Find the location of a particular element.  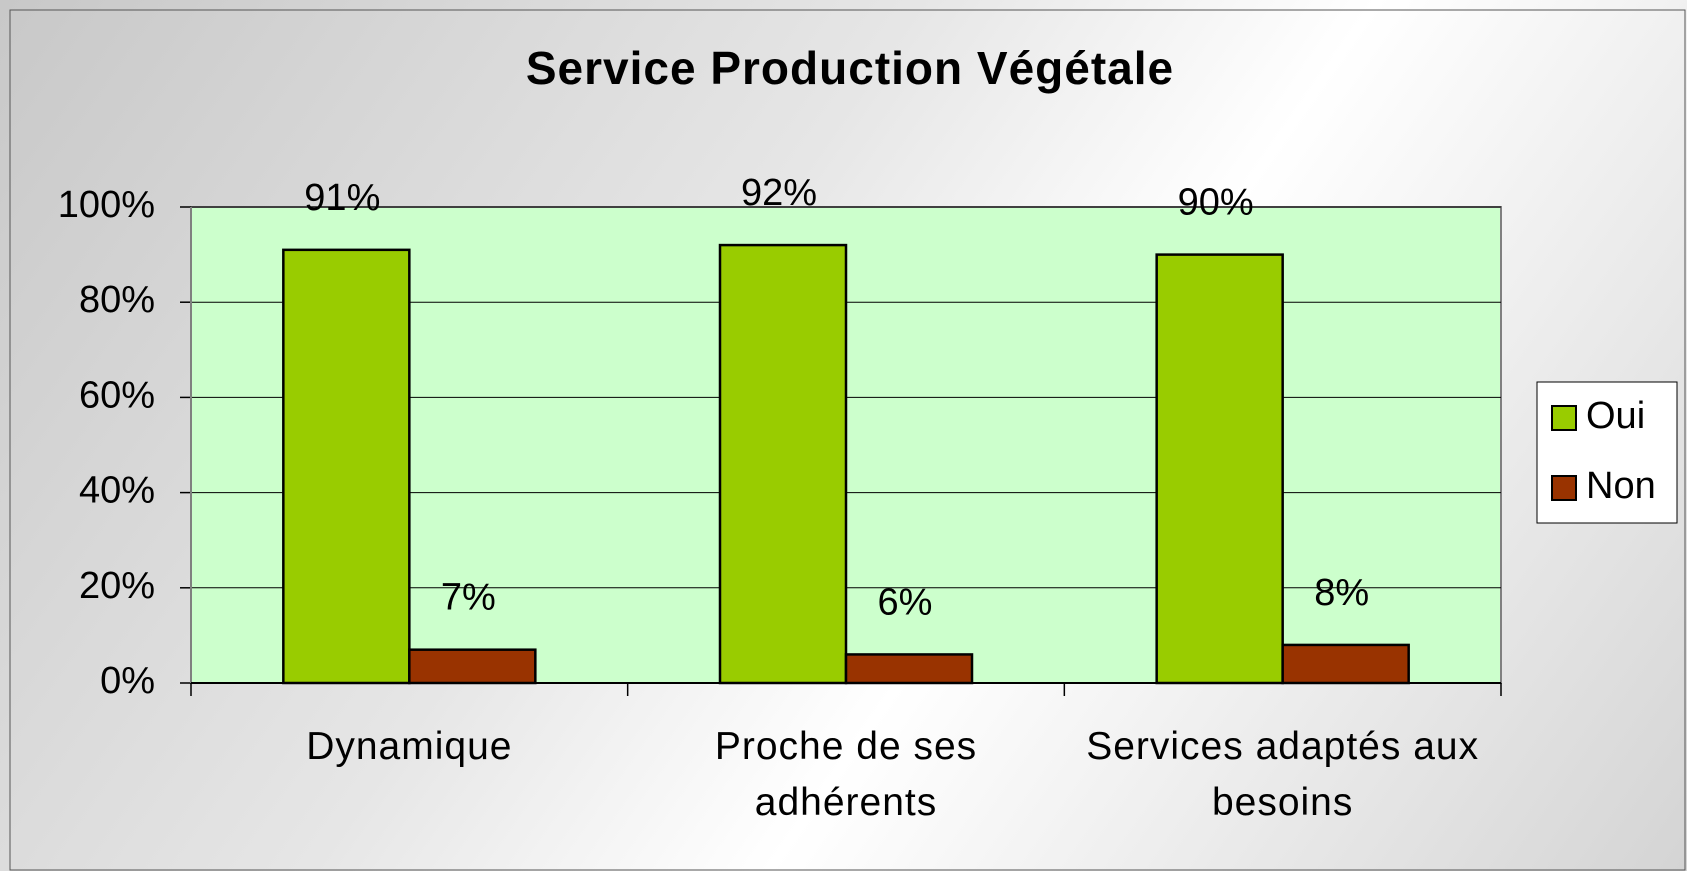

value-label: 6% is located at coordinates (905, 602).